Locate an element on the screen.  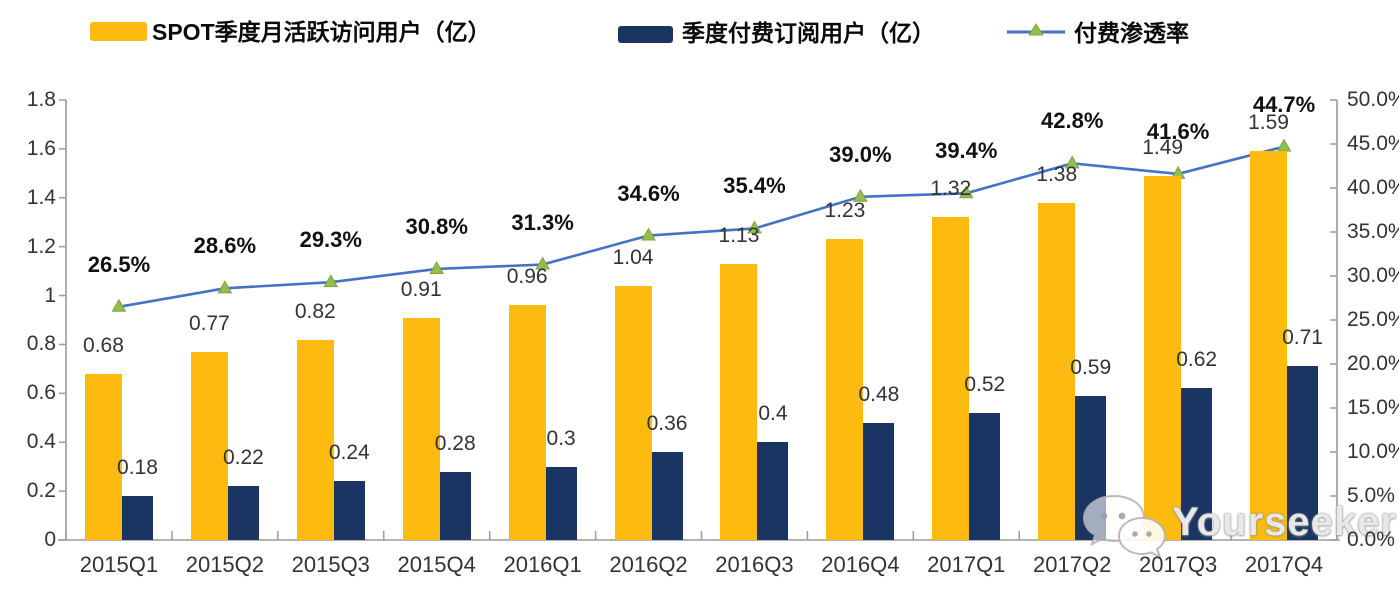
bar-value-label-mau: 0.82 is located at coordinates (315, 311).